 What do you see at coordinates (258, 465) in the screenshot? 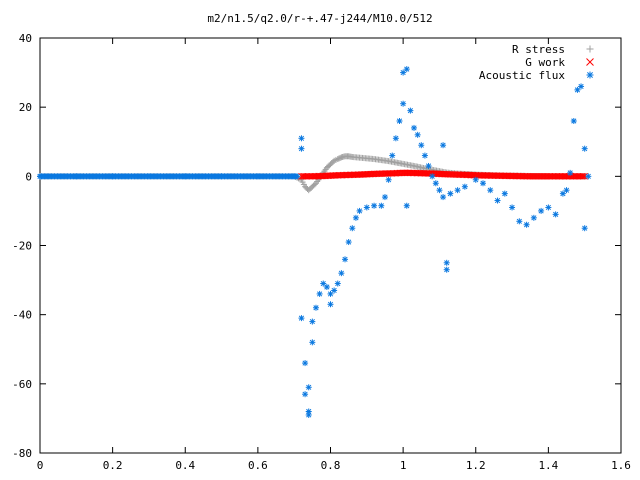
I see `x-tick-label: 0.6` at bounding box center [258, 465].